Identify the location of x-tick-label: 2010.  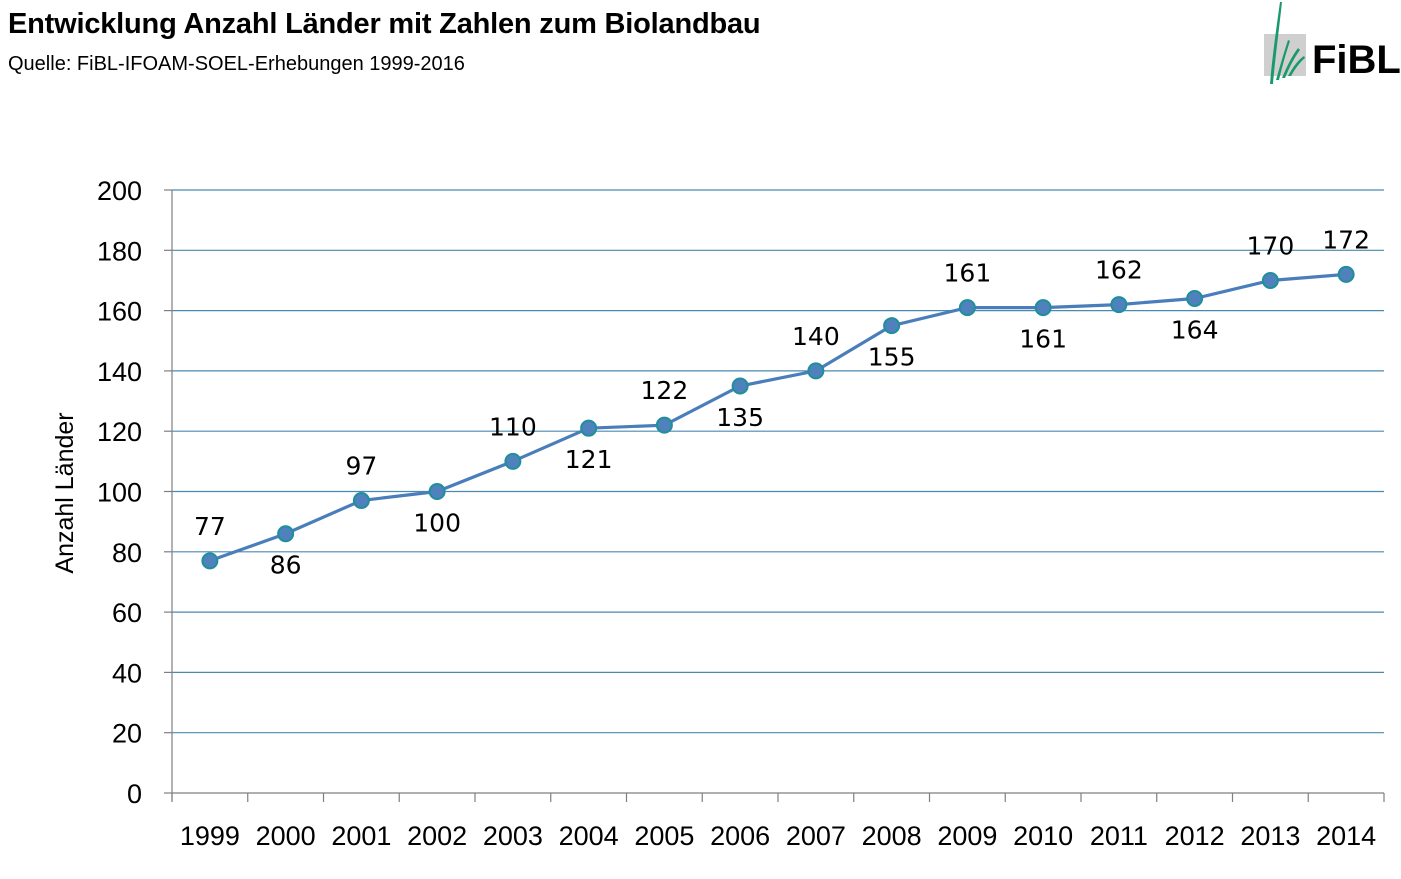
(1043, 836).